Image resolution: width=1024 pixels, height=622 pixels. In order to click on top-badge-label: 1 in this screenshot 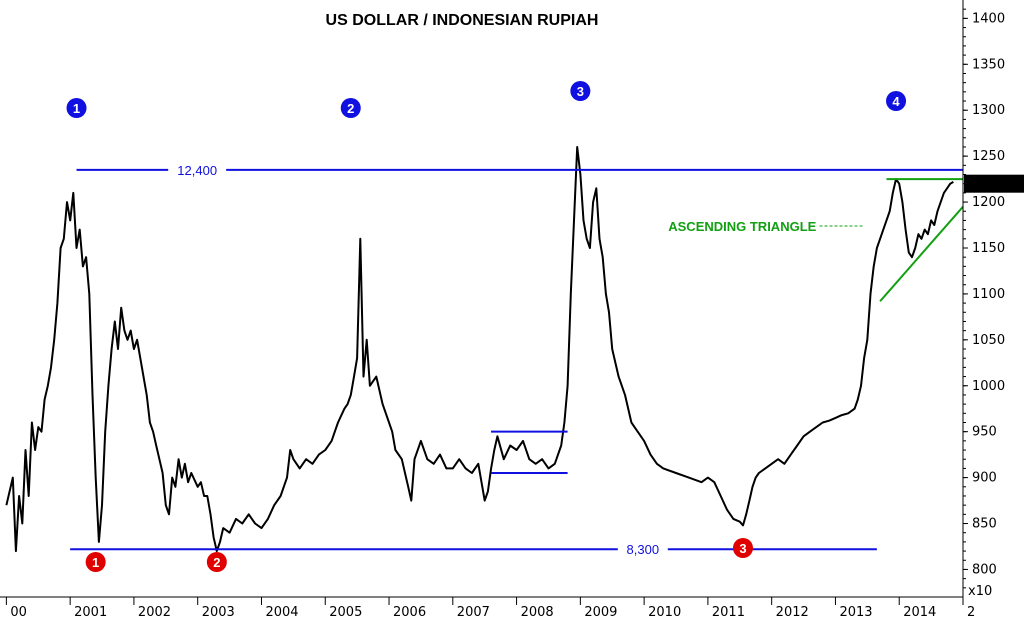, I will do `click(76, 108)`.